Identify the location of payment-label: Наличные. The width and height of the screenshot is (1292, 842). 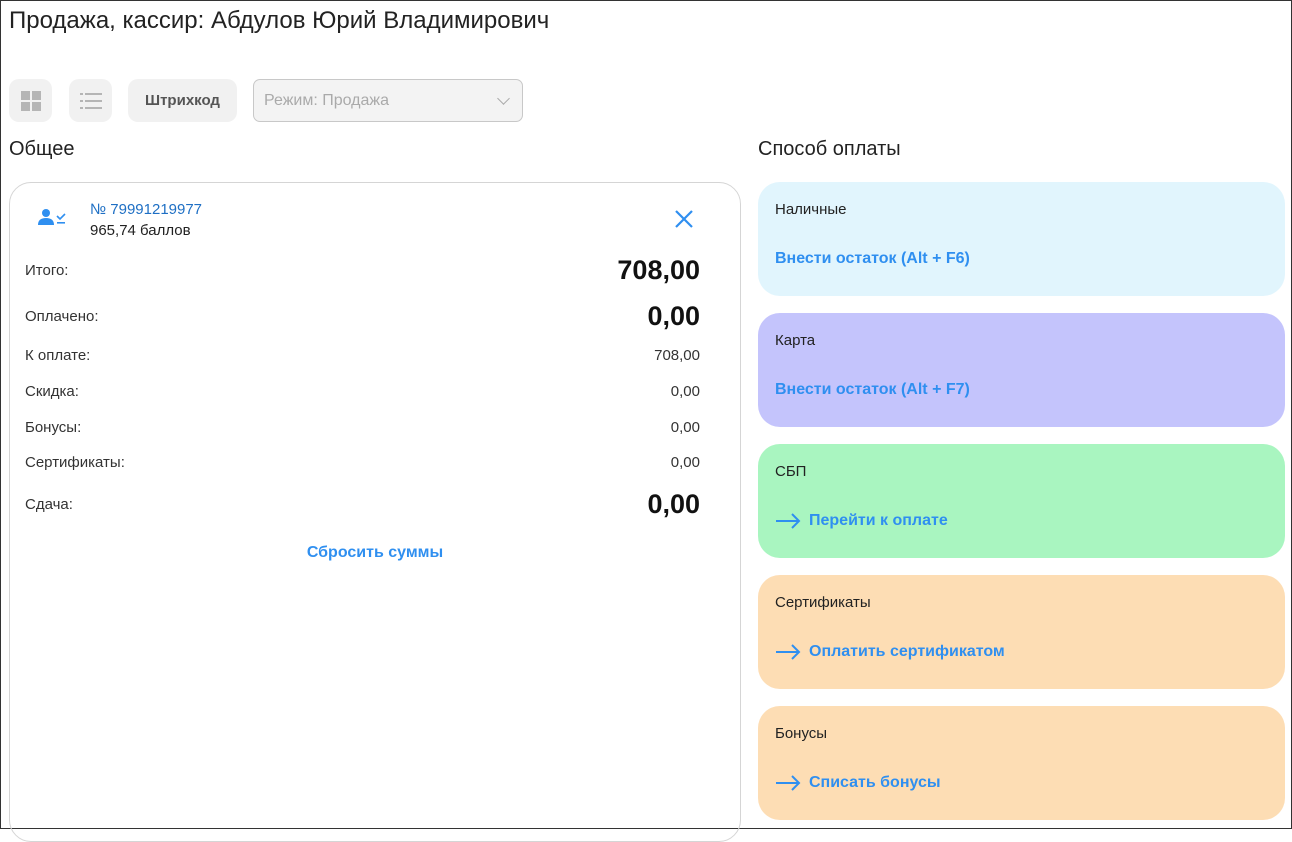
(811, 209).